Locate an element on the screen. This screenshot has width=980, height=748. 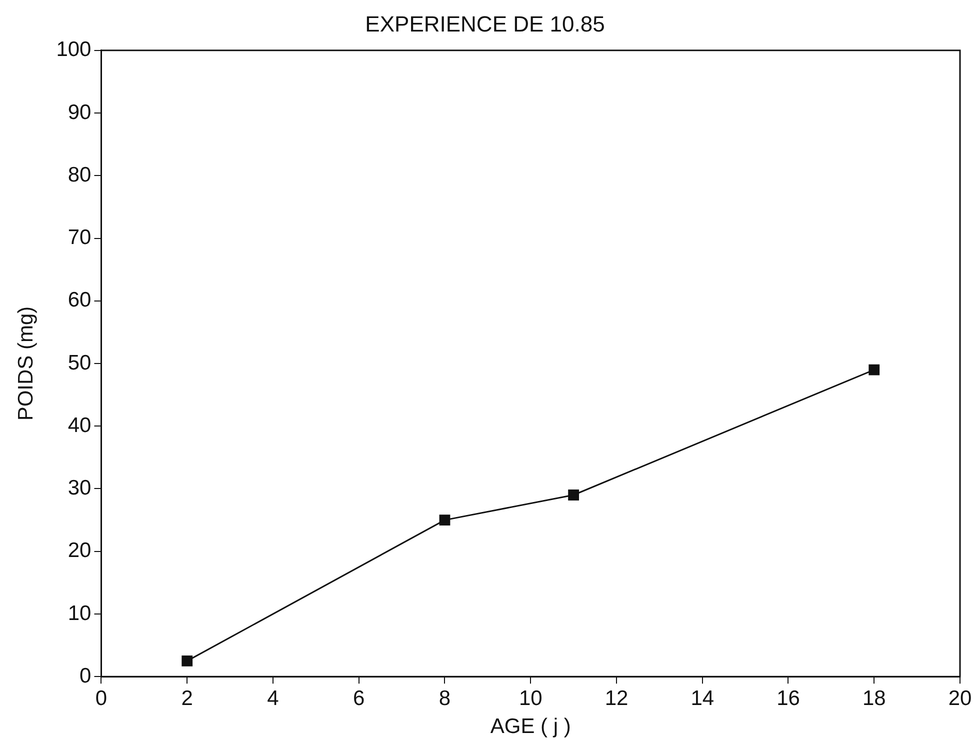
y-tick-label: 90 is located at coordinates (80, 112).